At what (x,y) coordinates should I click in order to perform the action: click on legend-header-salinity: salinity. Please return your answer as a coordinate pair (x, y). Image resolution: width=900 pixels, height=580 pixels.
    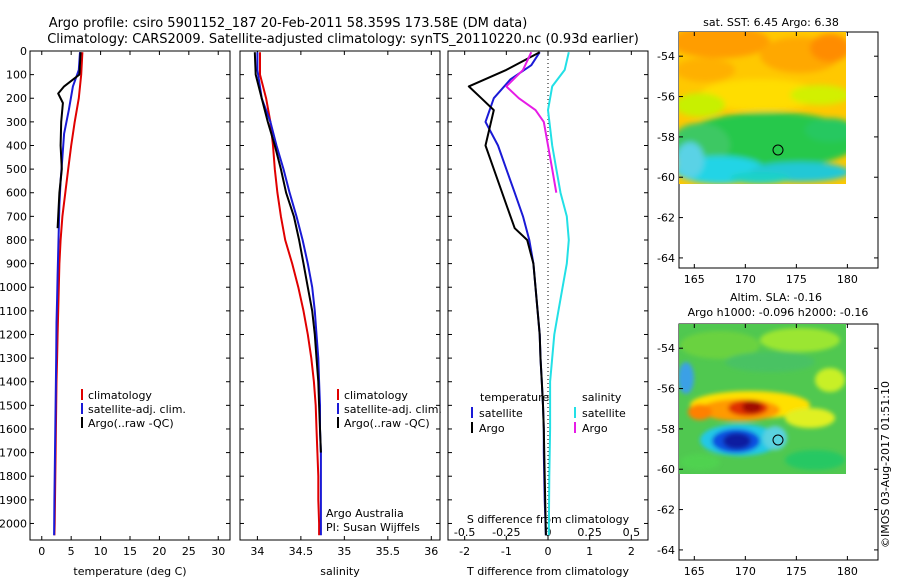
    Looking at the image, I should click on (602, 397).